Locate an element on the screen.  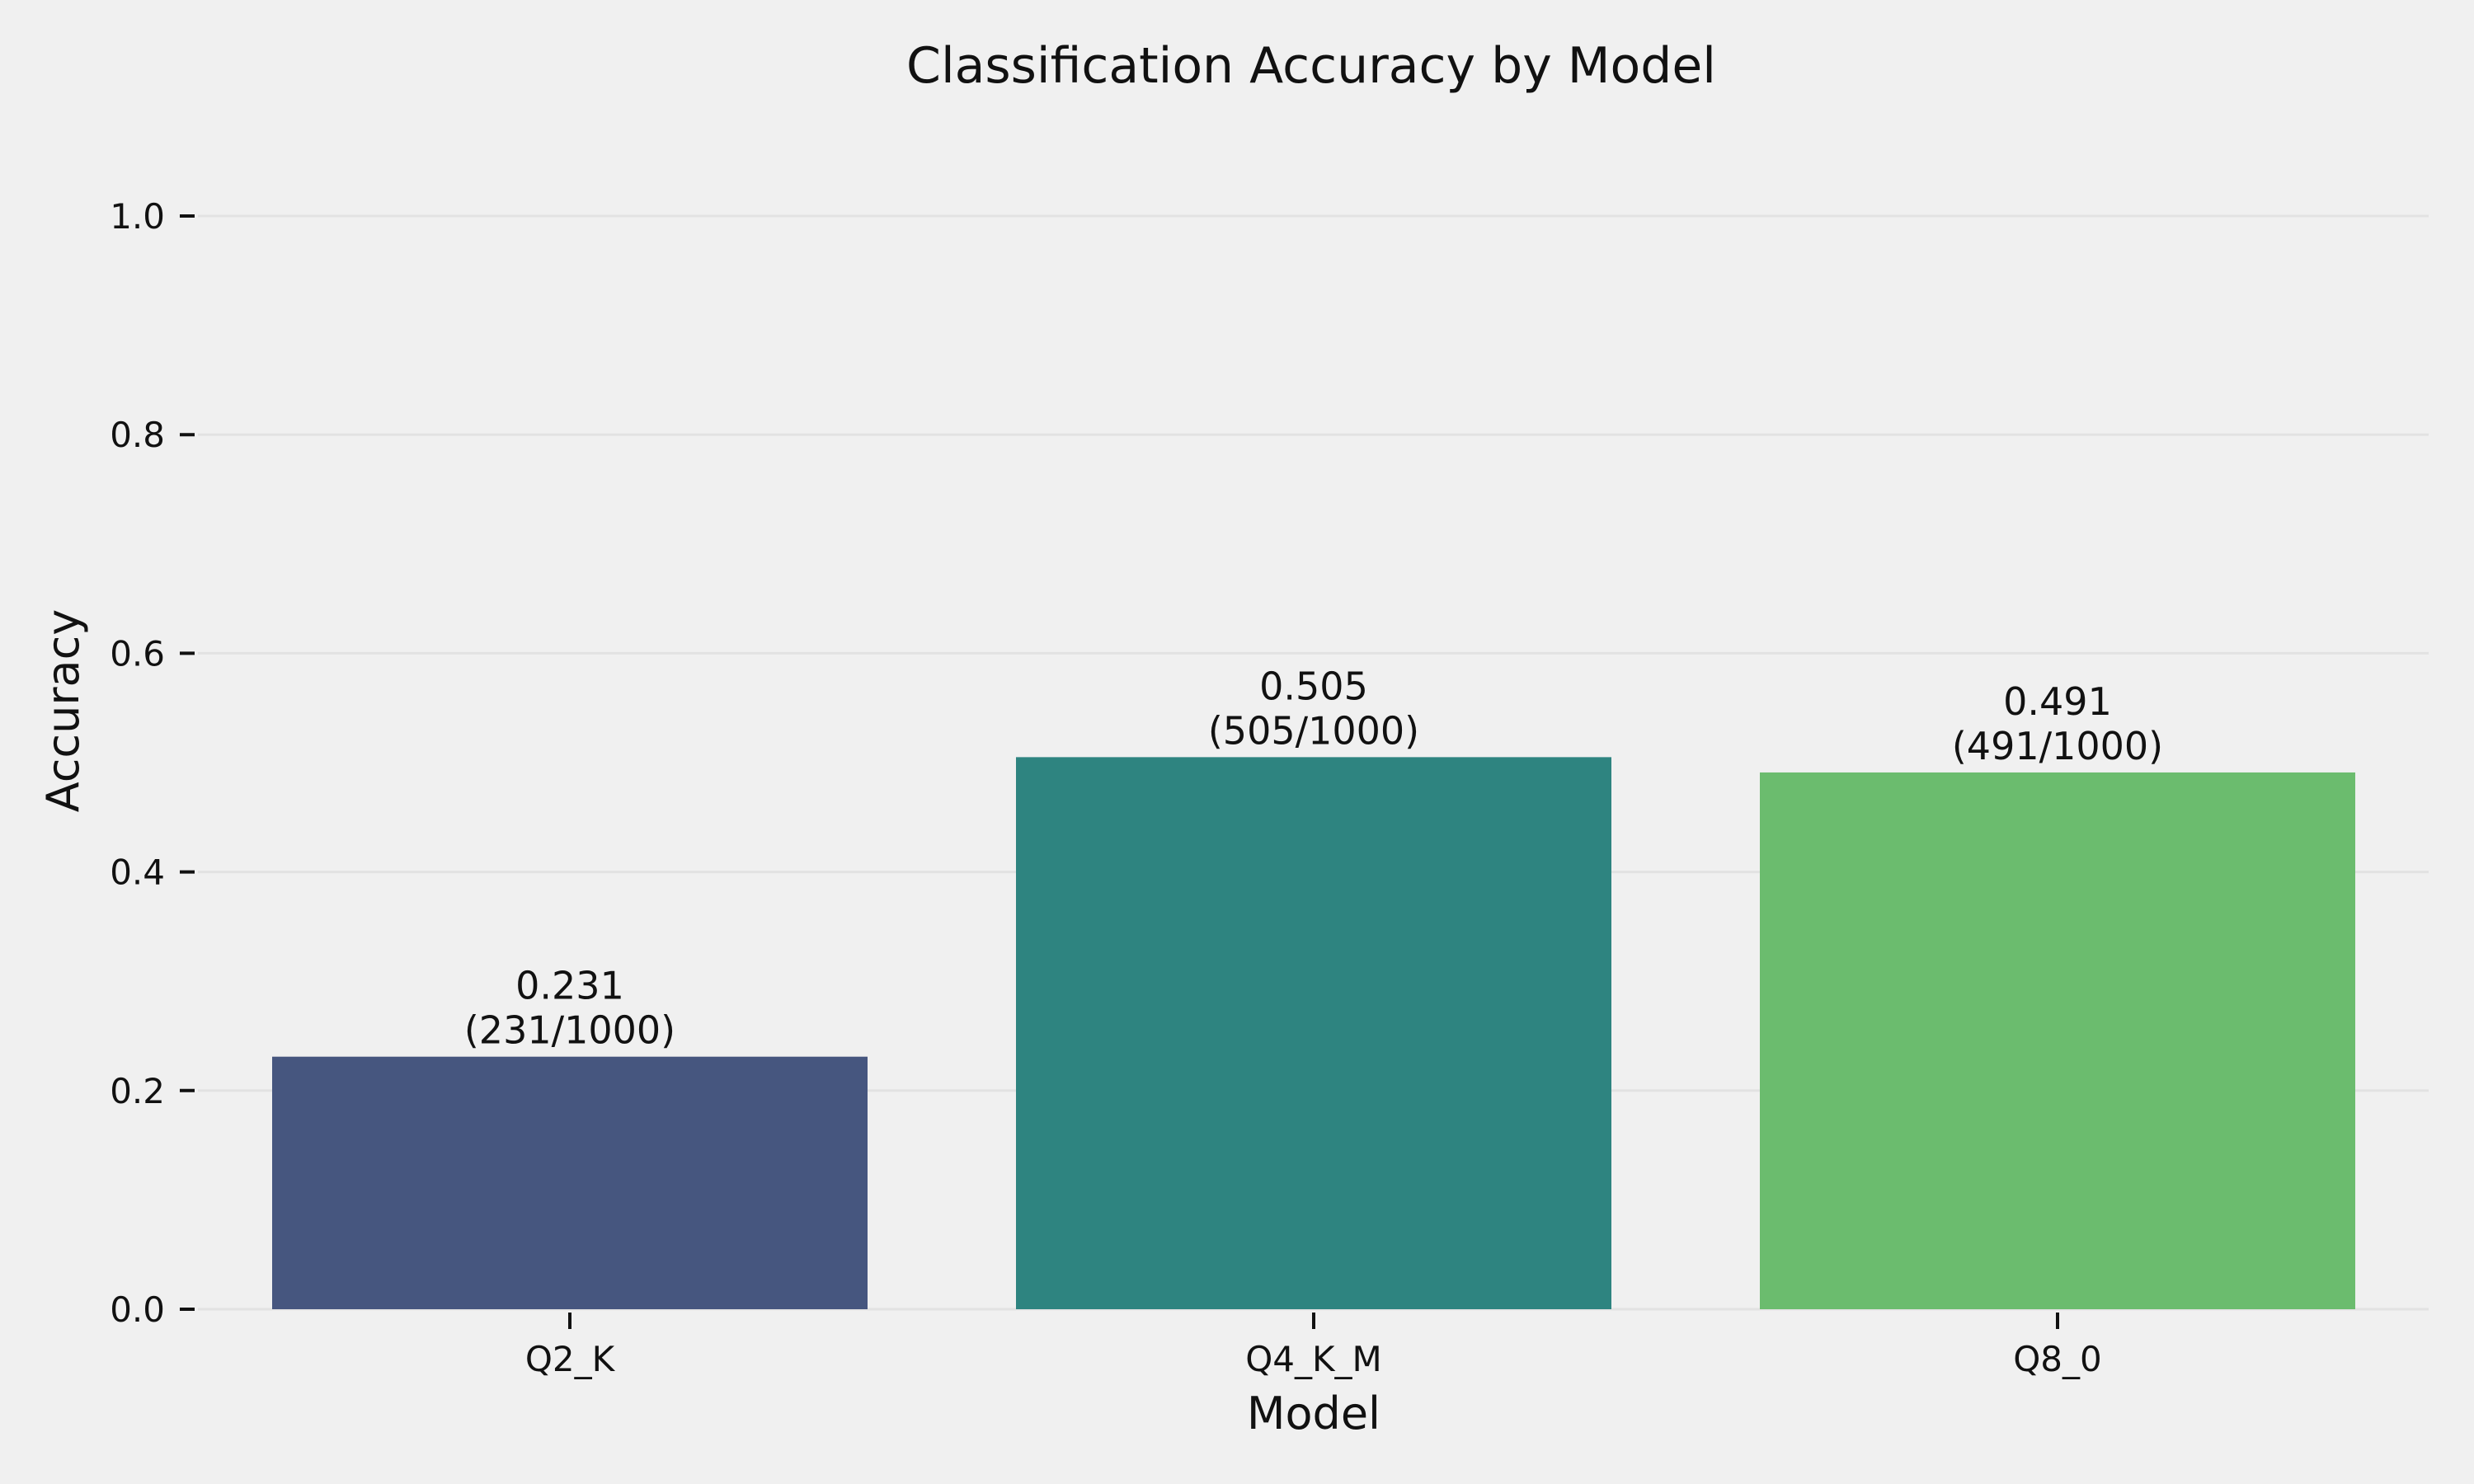
data-label-count: (505/1000) is located at coordinates (1313, 730).